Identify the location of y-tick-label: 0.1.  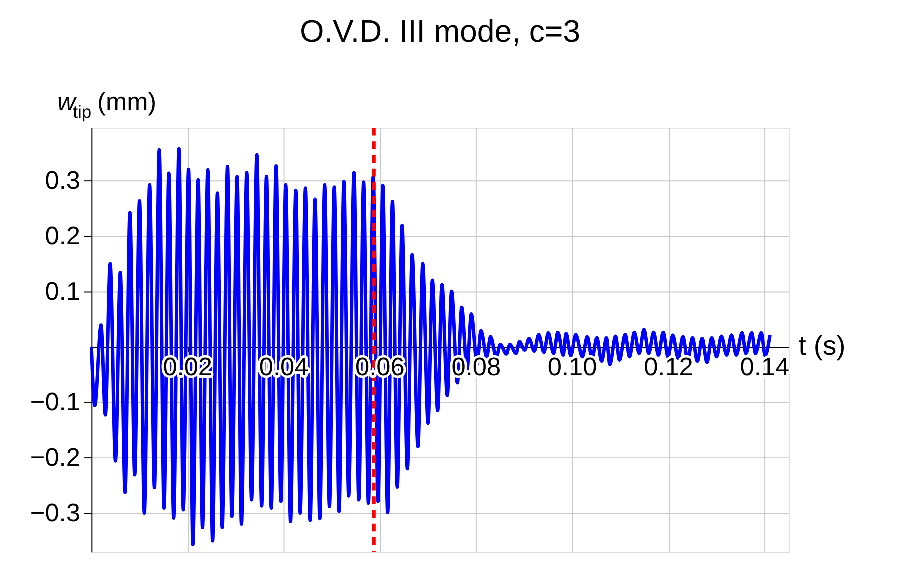
(62, 292).